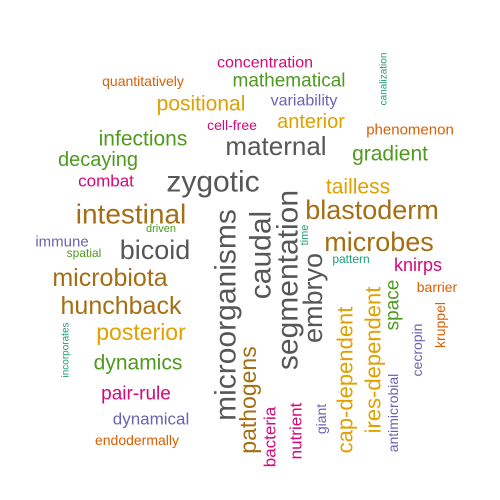 The height and width of the screenshot is (500, 500). I want to click on word-pathogens: pathogens, so click(248, 399).